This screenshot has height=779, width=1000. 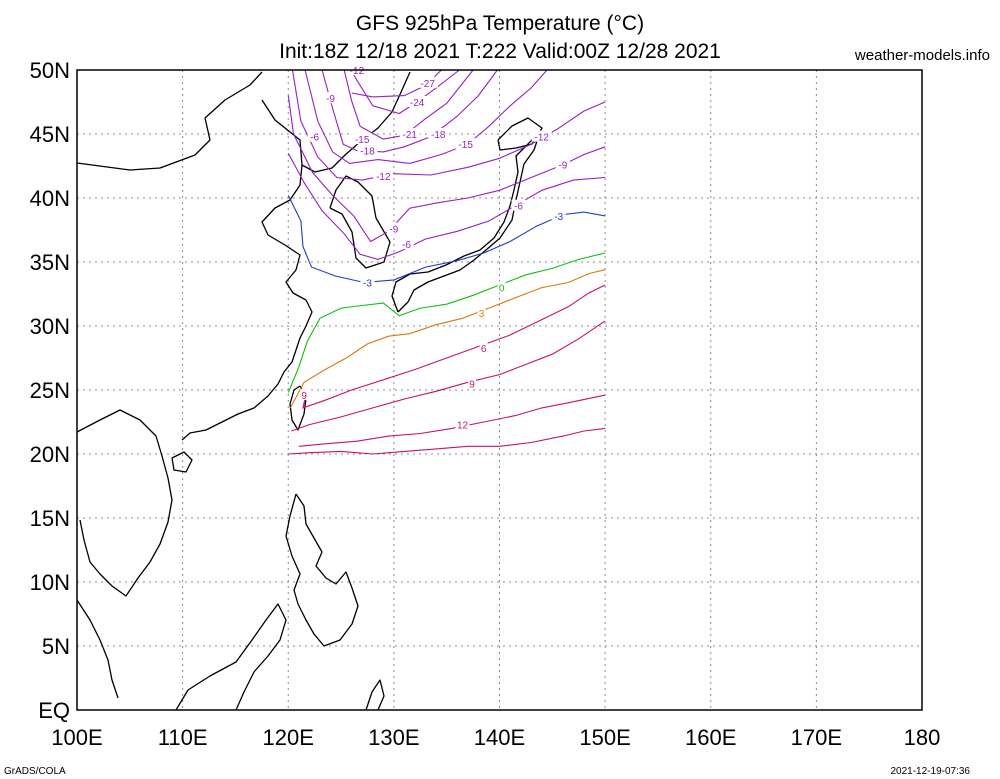 What do you see at coordinates (50, 134) in the screenshot?
I see `lat-tick-label: 45N` at bounding box center [50, 134].